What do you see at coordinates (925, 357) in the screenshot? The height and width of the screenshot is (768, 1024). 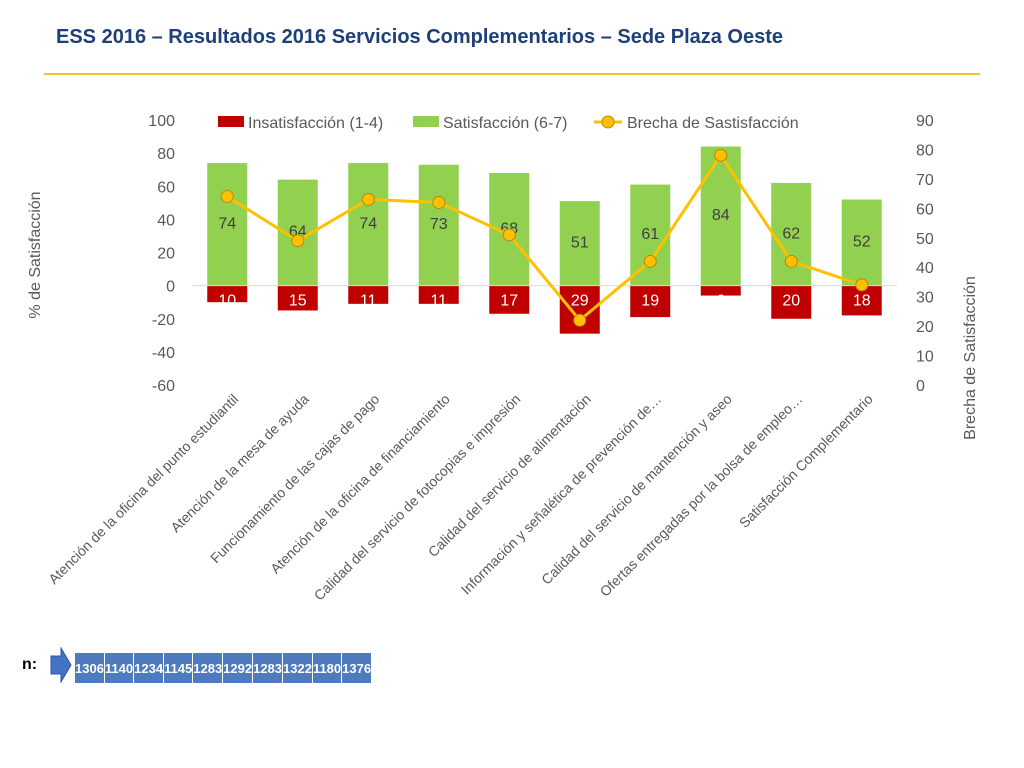 I see `y2-tick-label: 10` at bounding box center [925, 357].